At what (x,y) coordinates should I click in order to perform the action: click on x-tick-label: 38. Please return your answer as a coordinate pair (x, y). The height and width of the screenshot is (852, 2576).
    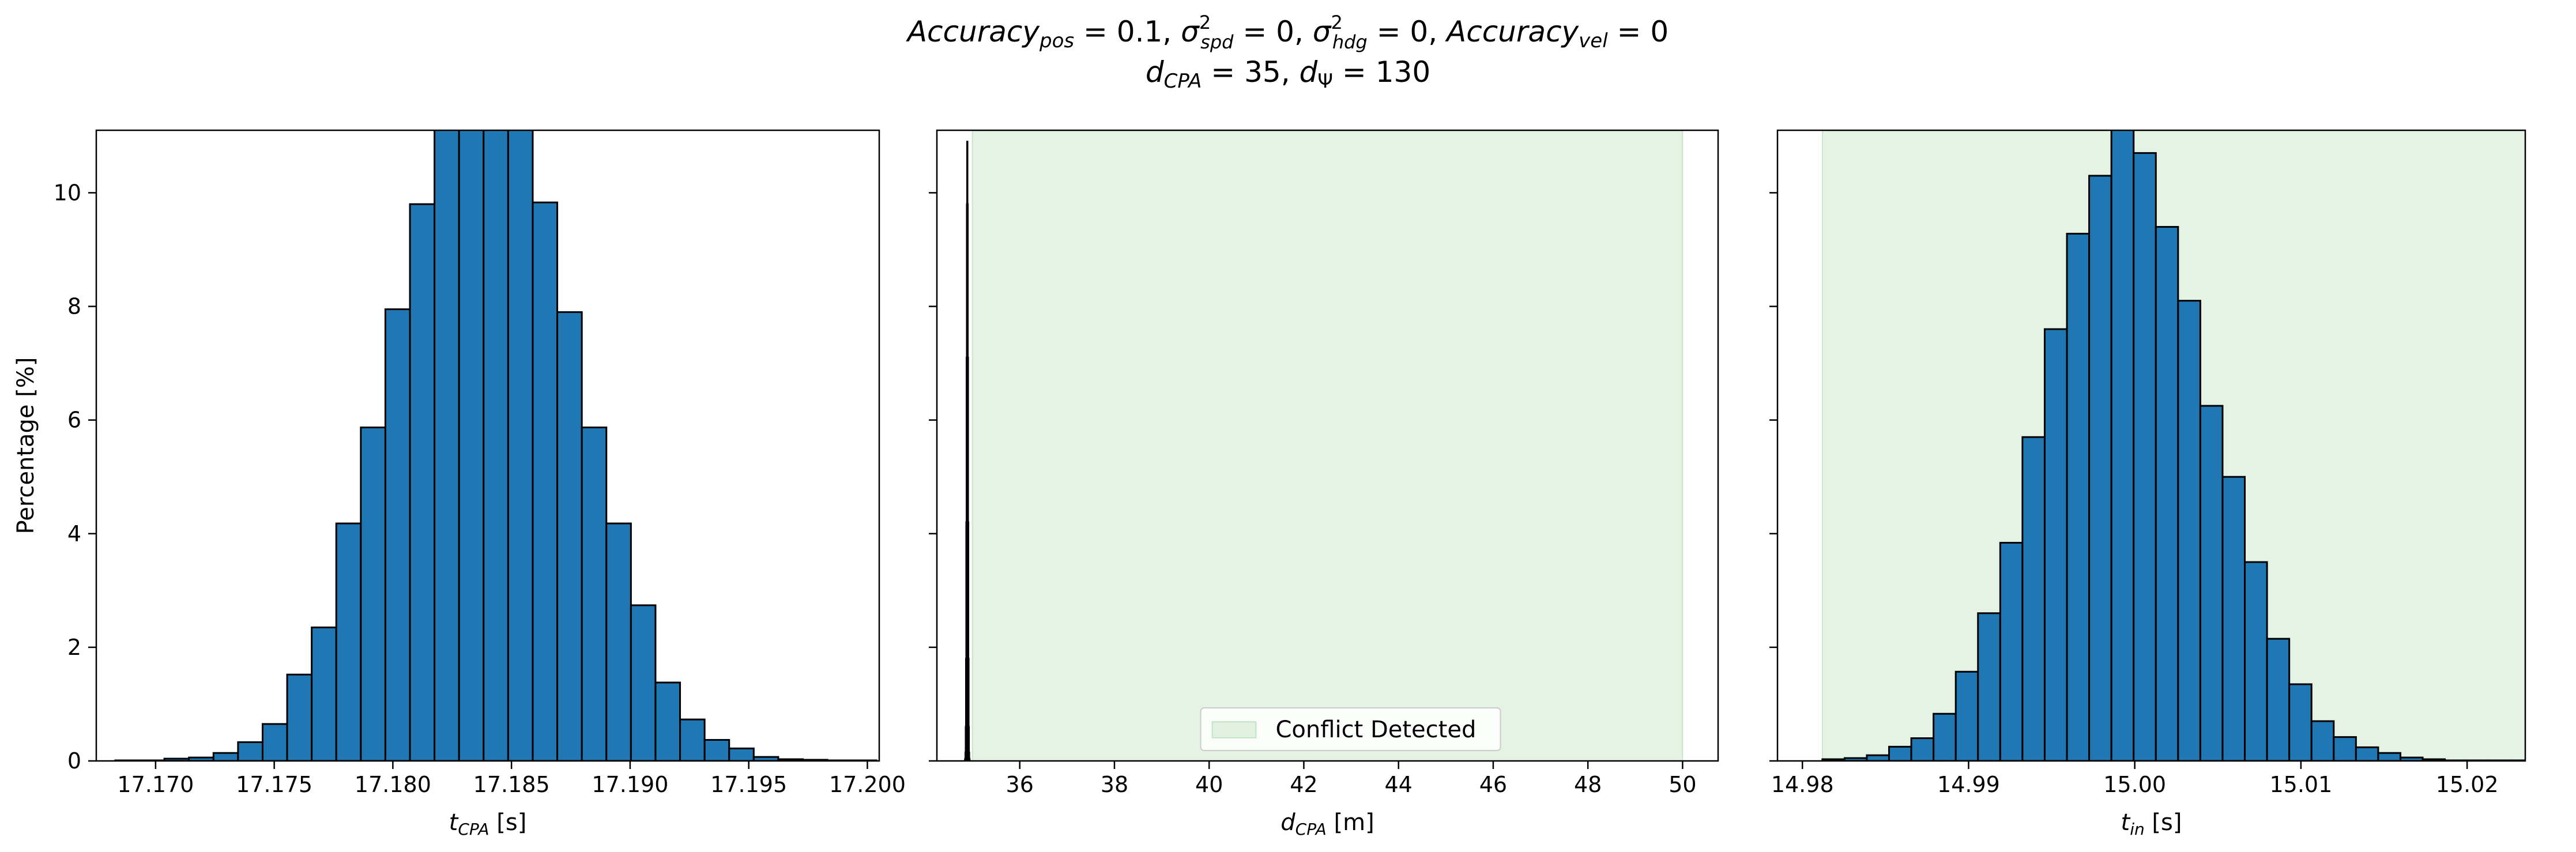
    Looking at the image, I should click on (1114, 784).